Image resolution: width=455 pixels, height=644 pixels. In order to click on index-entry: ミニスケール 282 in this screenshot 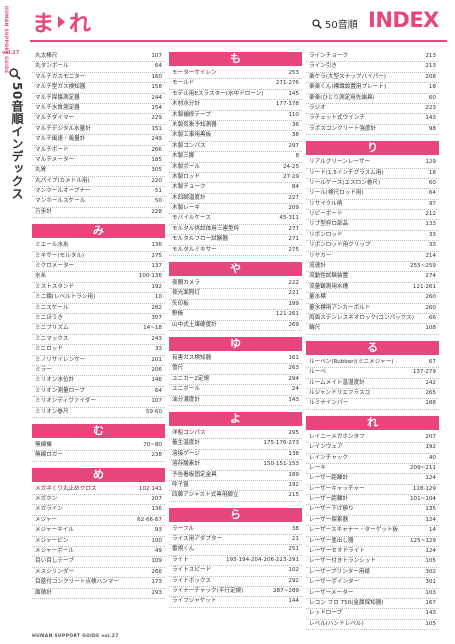, I will do `click(98, 309)`.